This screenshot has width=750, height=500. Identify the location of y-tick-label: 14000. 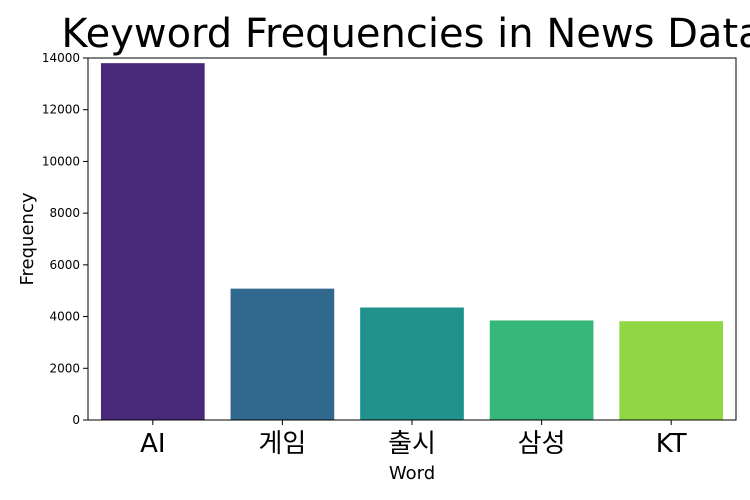
(61, 58).